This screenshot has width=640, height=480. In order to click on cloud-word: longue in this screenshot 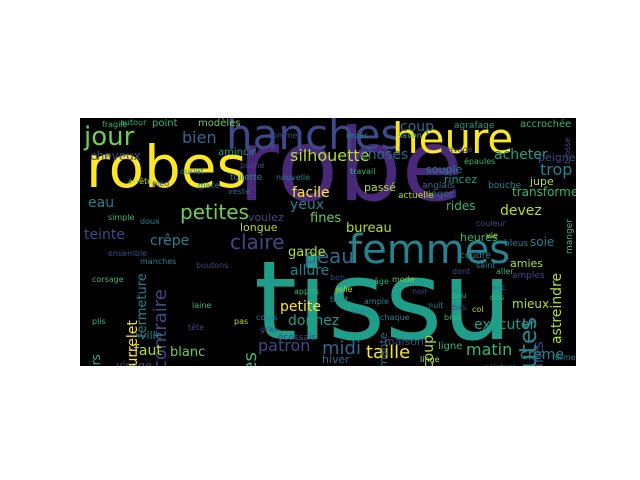, I will do `click(258, 227)`.